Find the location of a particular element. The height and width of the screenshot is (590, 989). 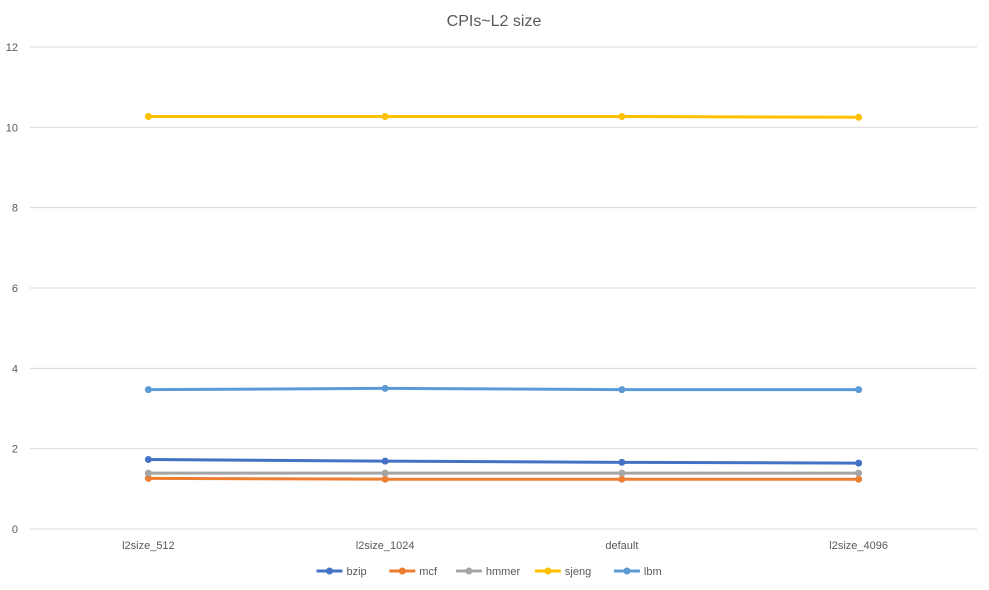

y-tick-label: 6 is located at coordinates (15, 289).